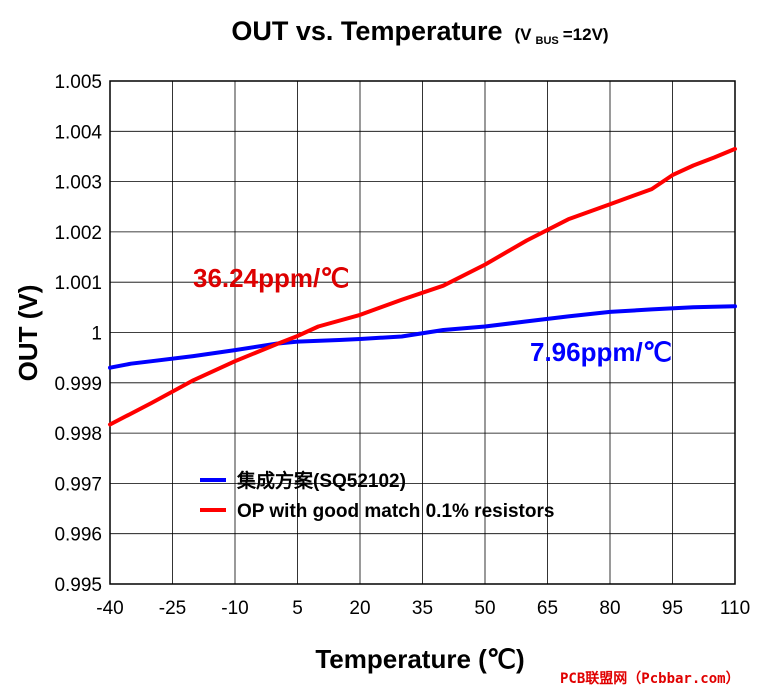  Describe the element at coordinates (650, 679) in the screenshot. I see `watermark: PCB联盟网（Pcbbar.com）` at that location.